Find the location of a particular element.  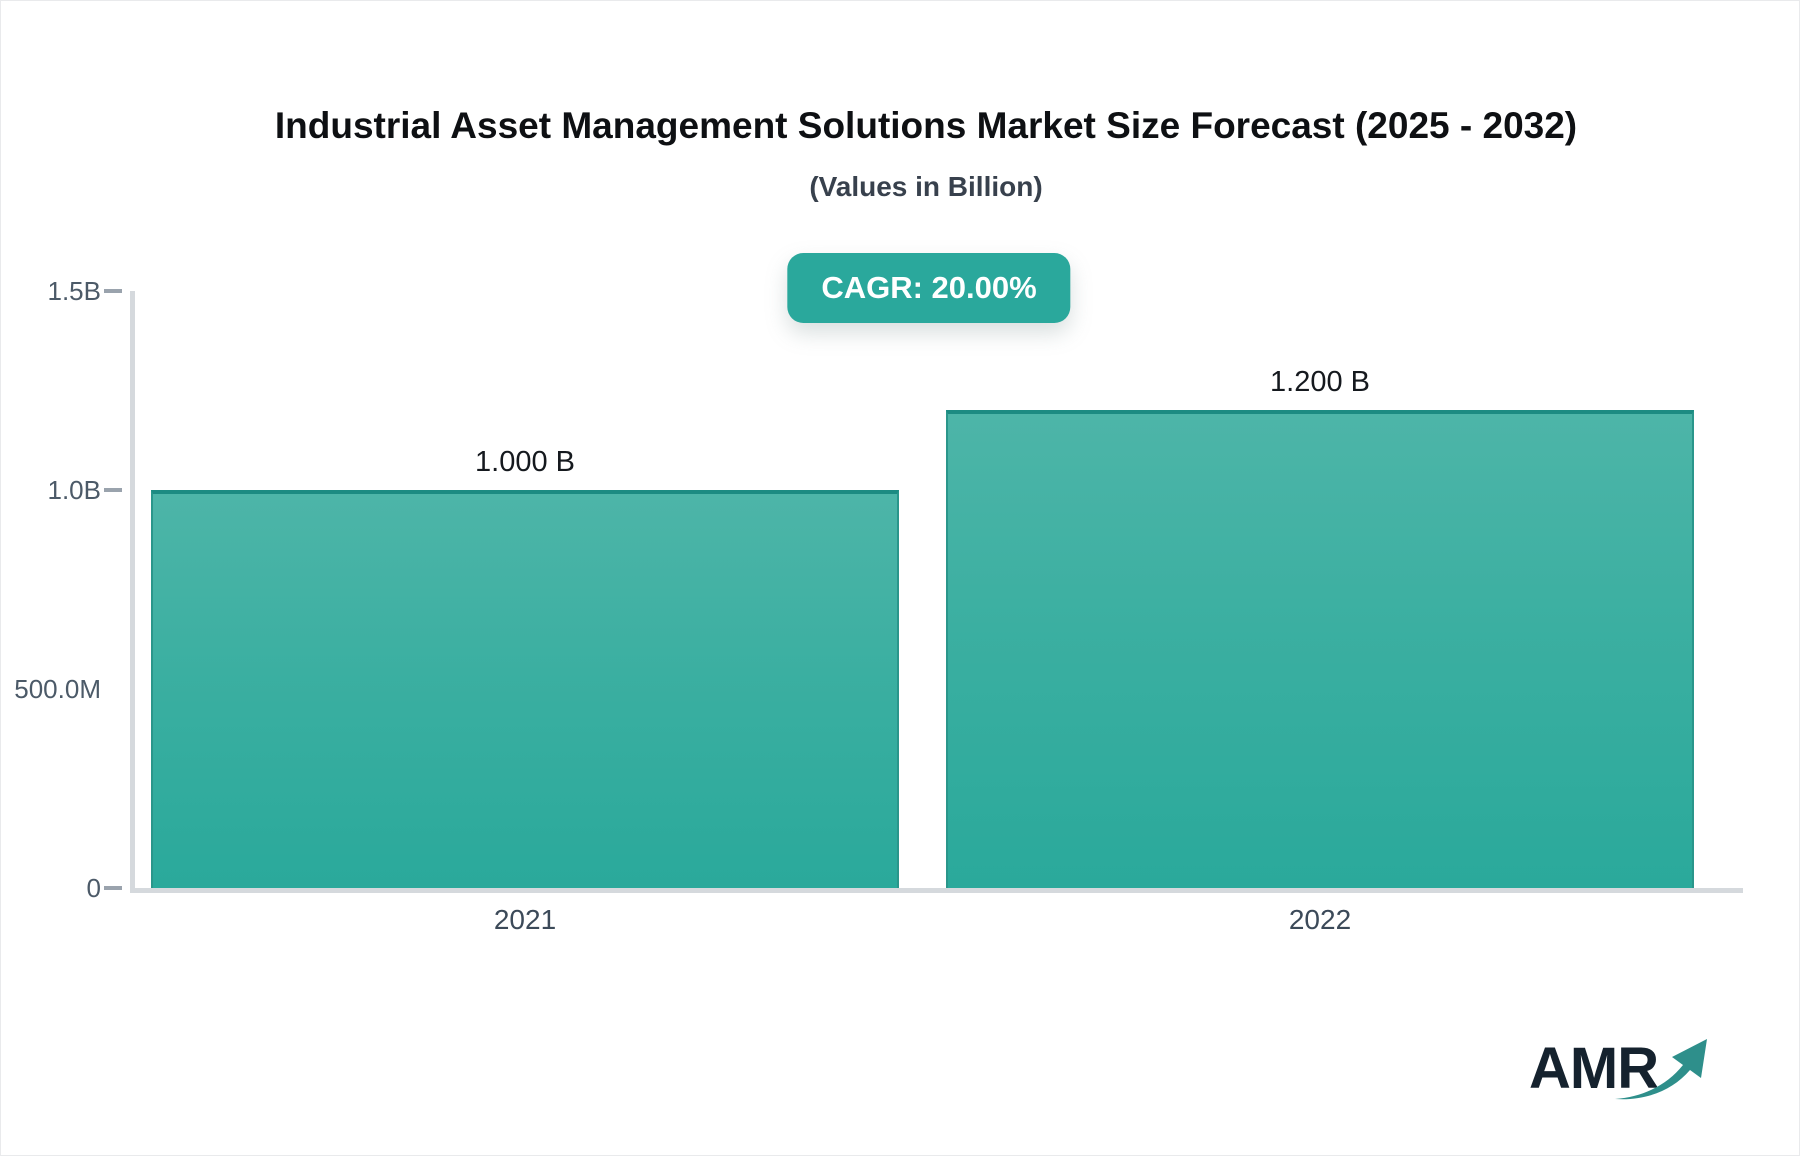

amr-logo-text: AMR is located at coordinates (1594, 1068).